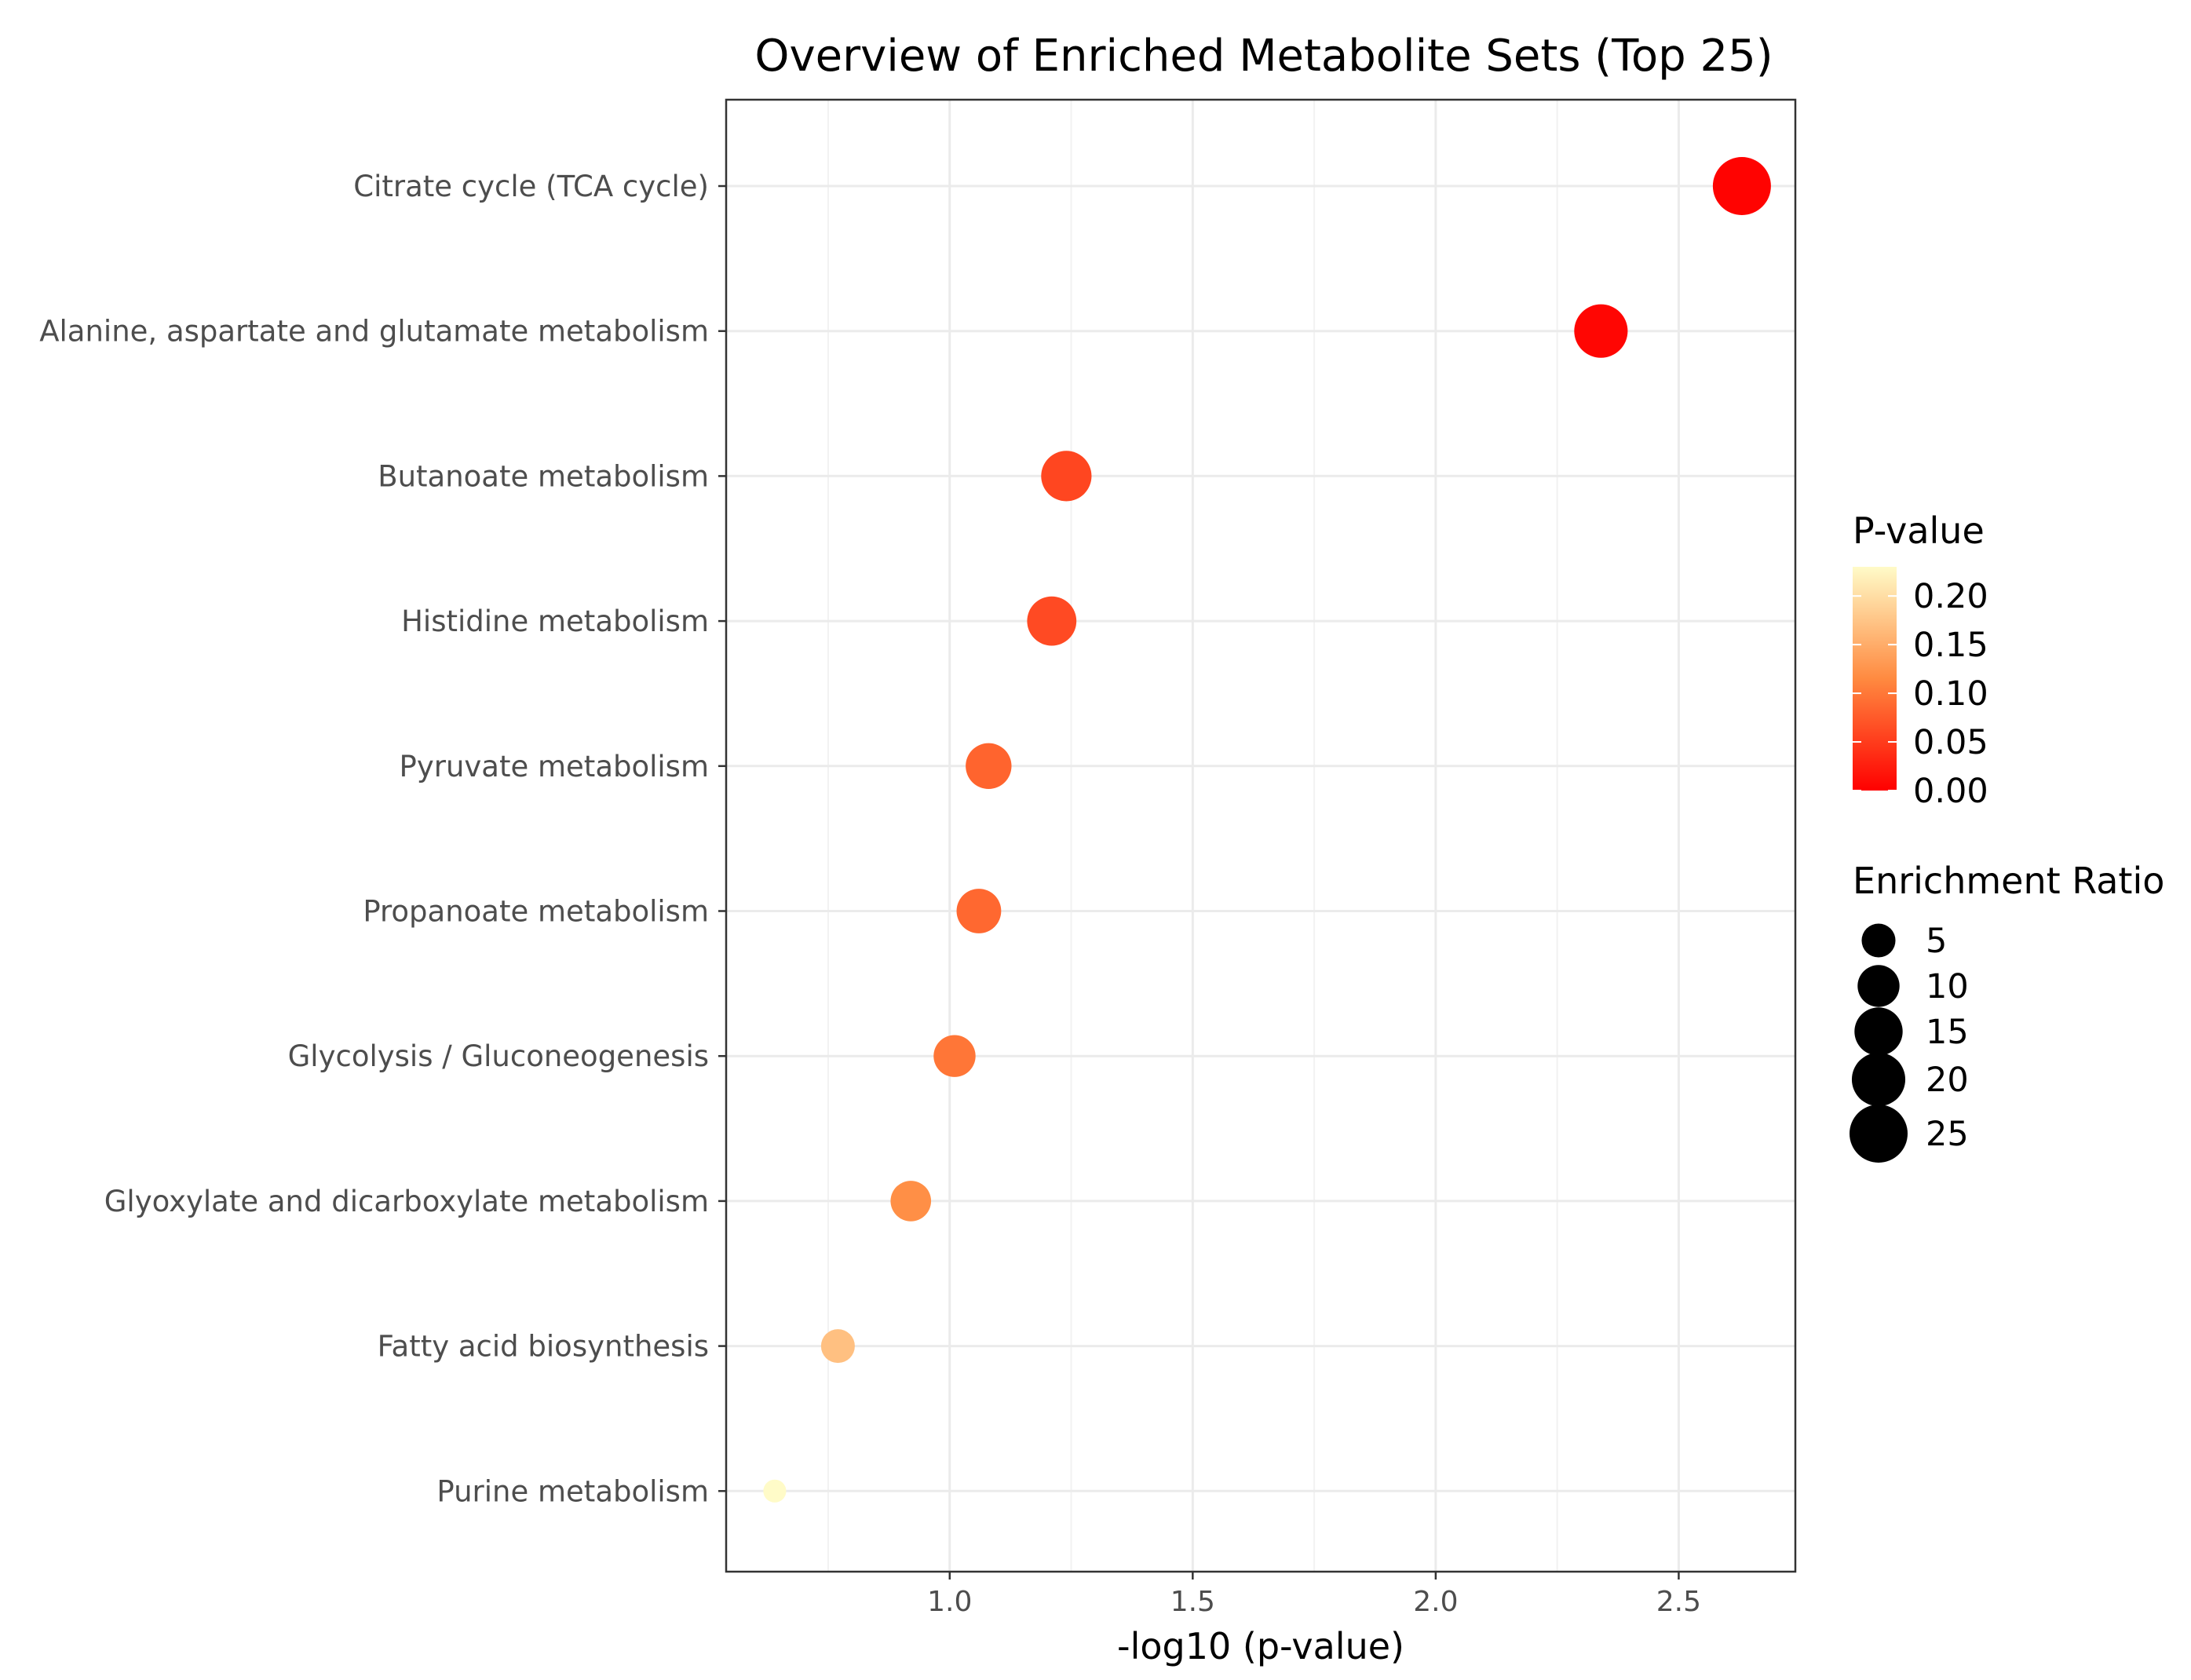 The height and width of the screenshot is (1680, 2191). What do you see at coordinates (1947, 1080) in the screenshot?
I see `size-legend-label: 20` at bounding box center [1947, 1080].